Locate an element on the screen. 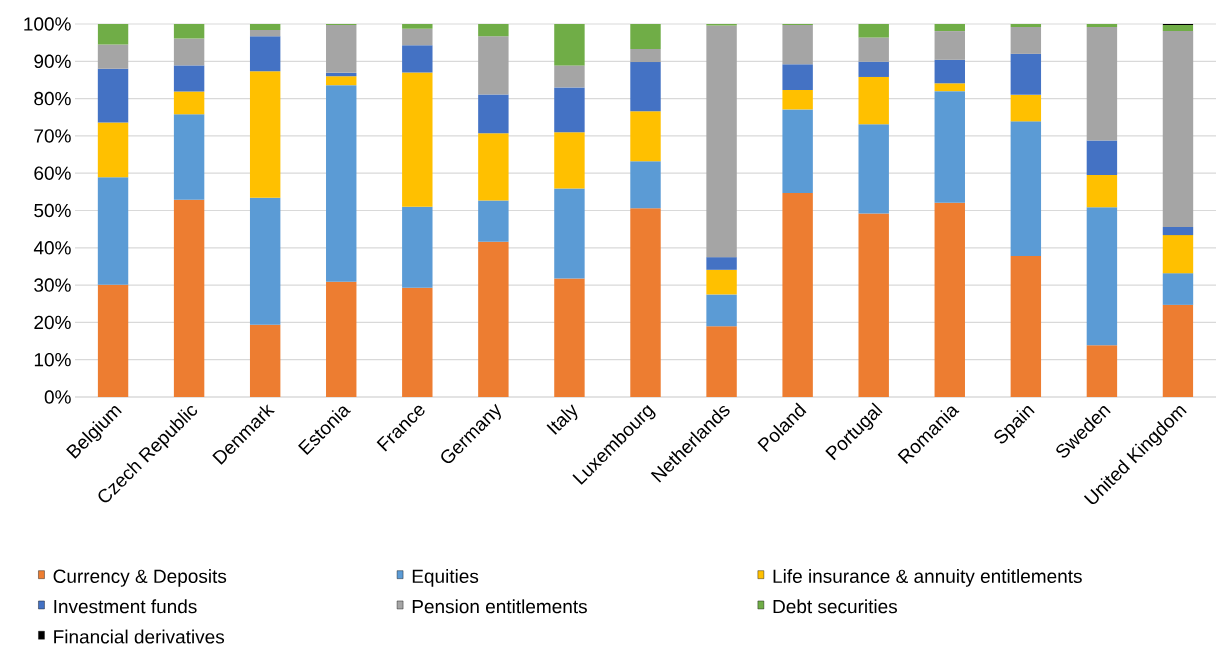 The height and width of the screenshot is (657, 1216). y-tick-label: 80% is located at coordinates (52, 98).